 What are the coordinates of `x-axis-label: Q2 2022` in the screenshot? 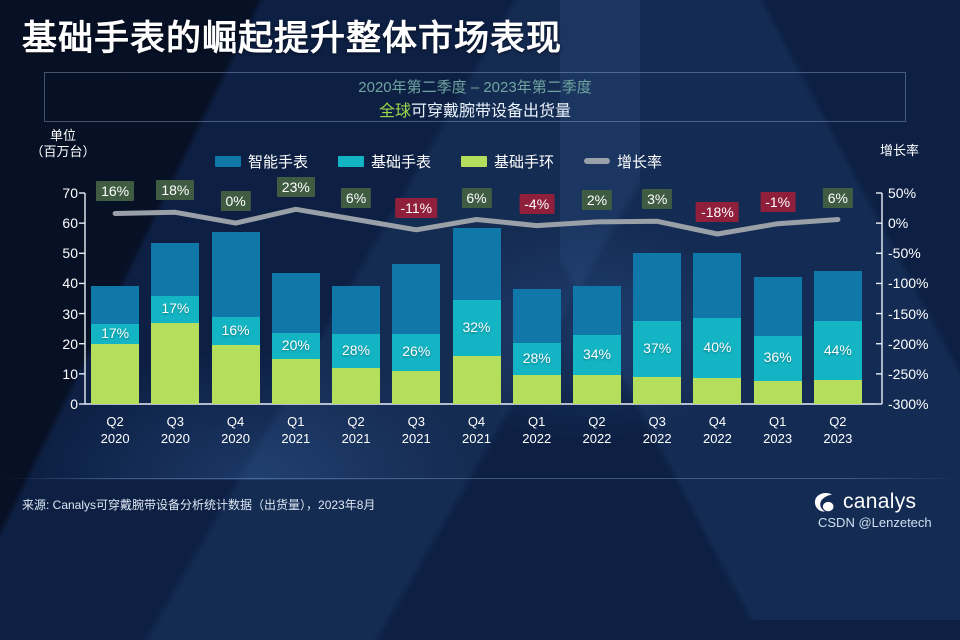 It's located at (596, 430).